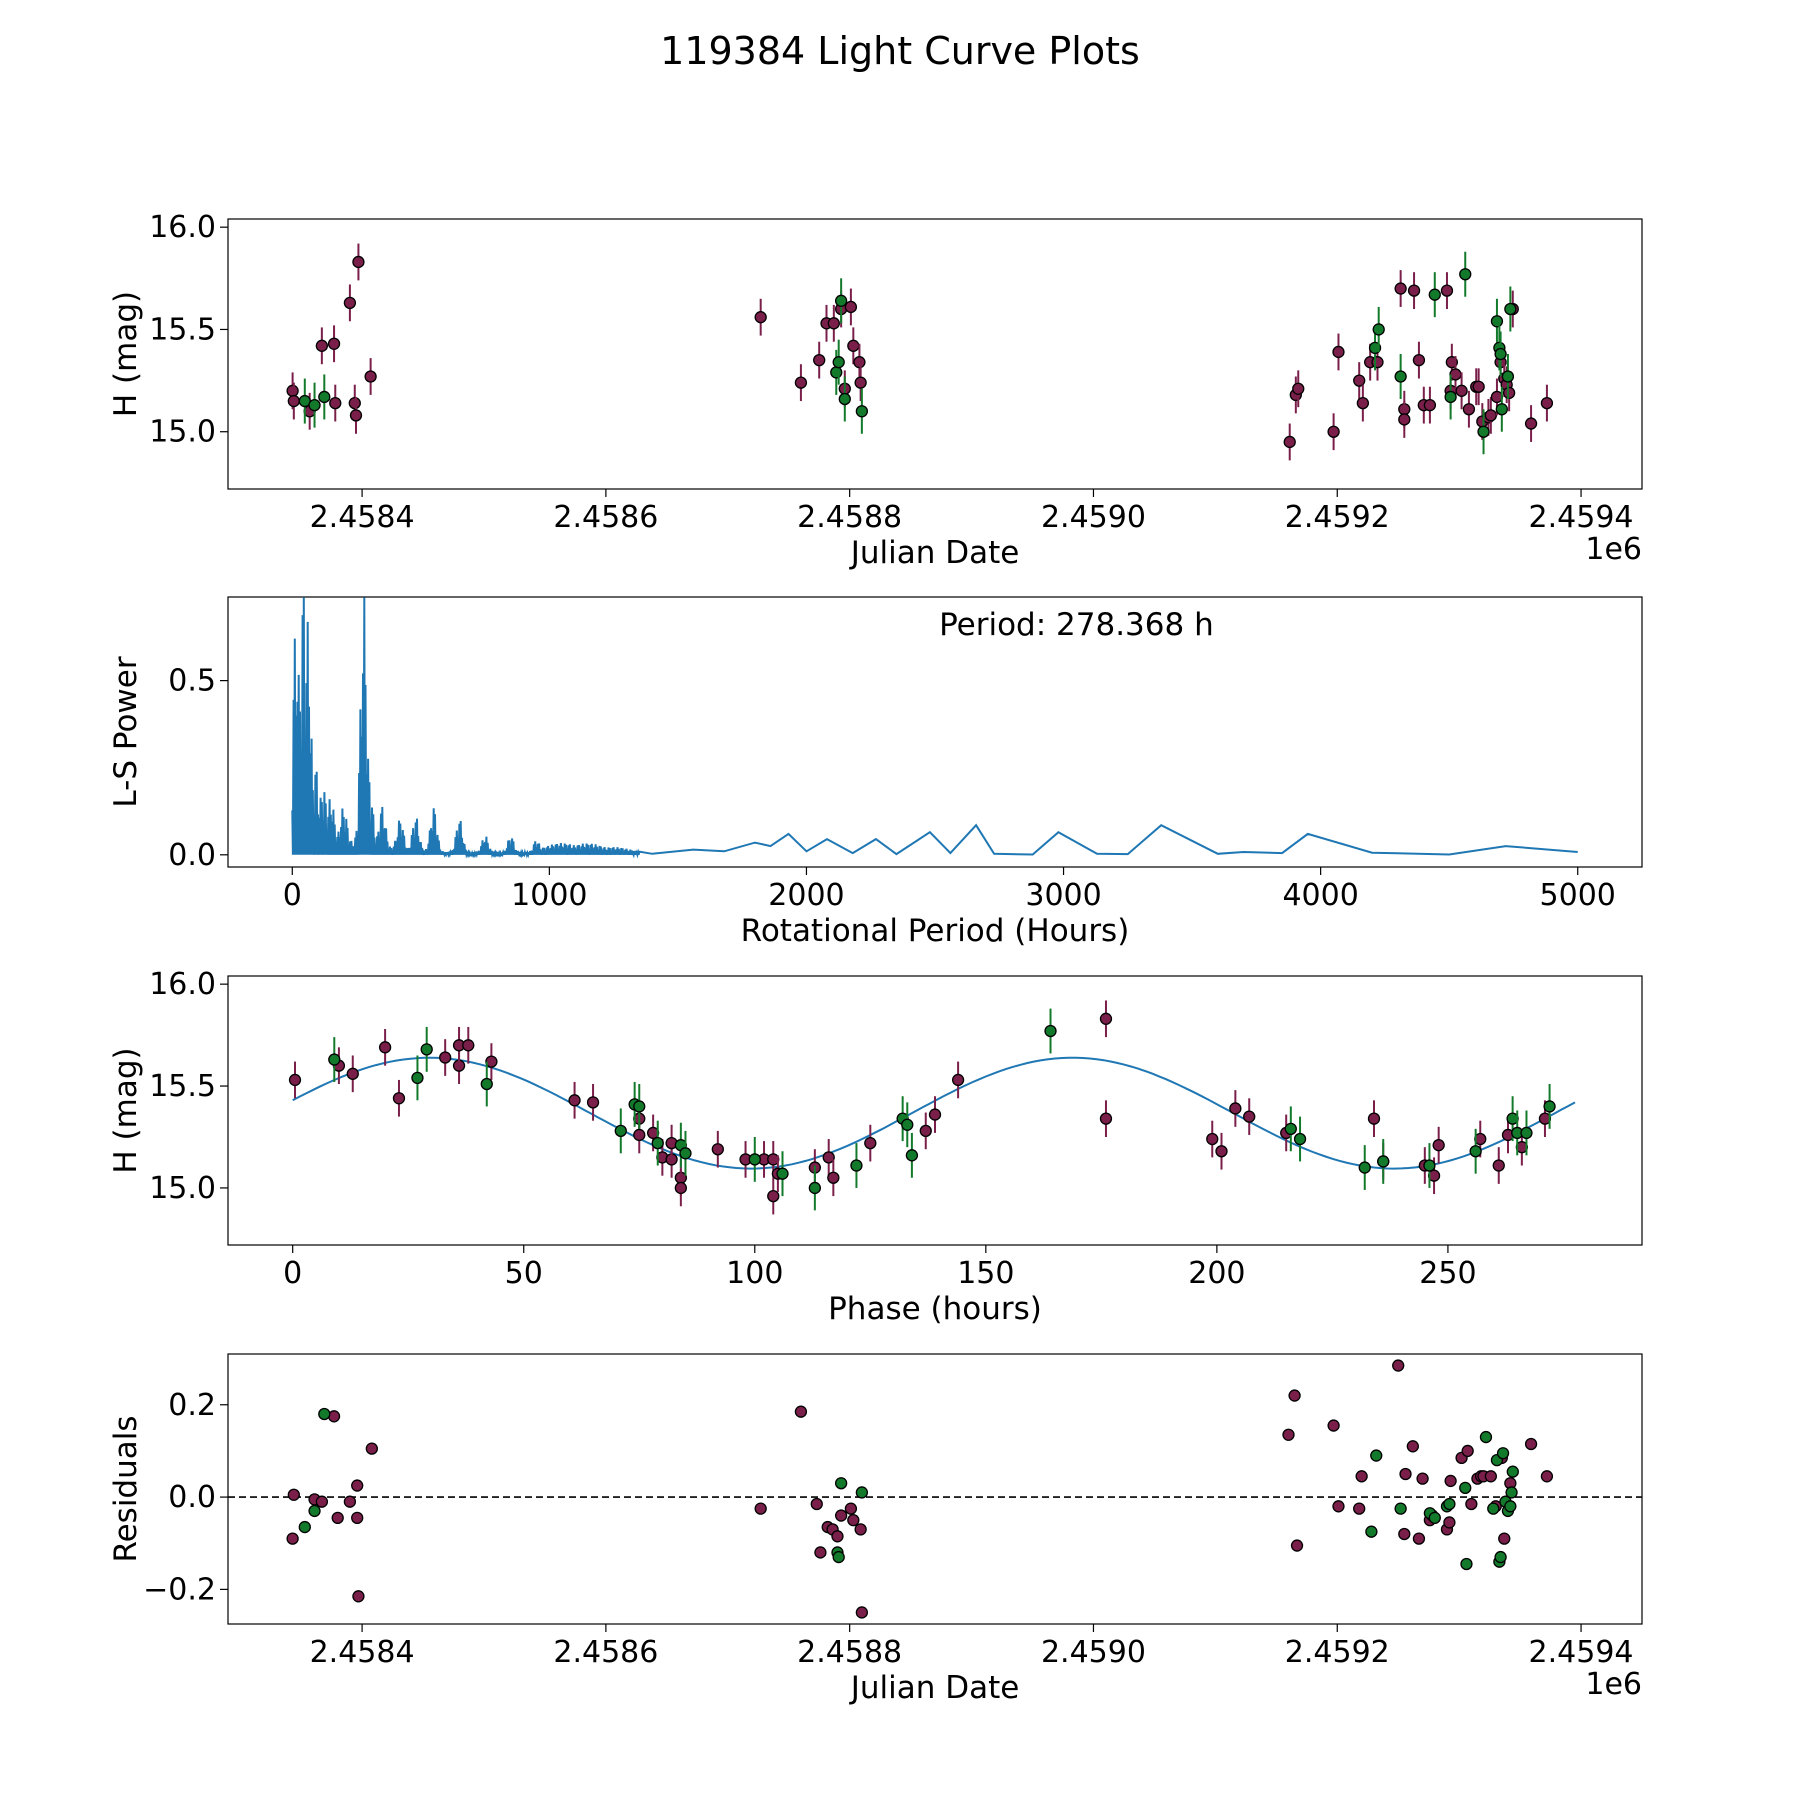 The height and width of the screenshot is (1800, 1800). What do you see at coordinates (849, 1652) in the screenshot?
I see `x-tick-label: 2.4588` at bounding box center [849, 1652].